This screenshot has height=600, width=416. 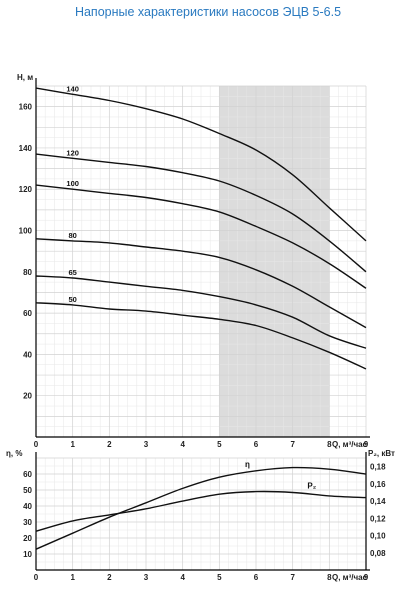 I want to click on series-label-efficiency: η, so click(x=247, y=464).